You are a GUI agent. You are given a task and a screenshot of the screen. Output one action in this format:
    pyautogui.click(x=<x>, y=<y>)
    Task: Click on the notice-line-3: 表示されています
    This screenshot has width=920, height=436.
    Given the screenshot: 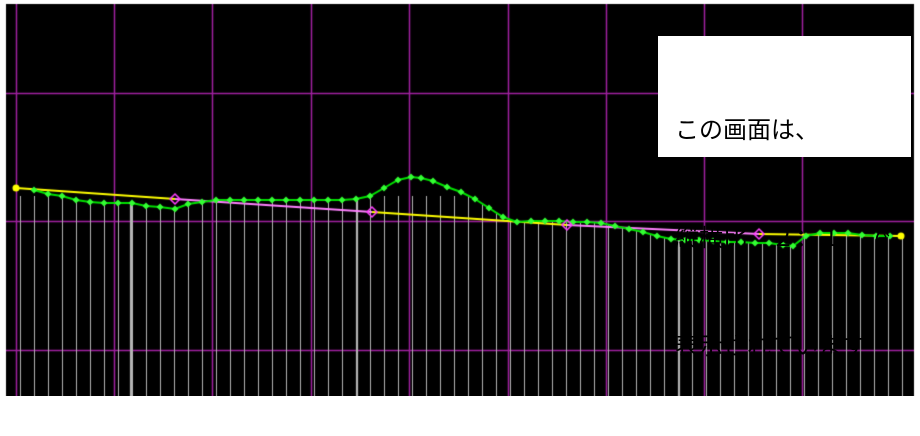 What is the action you would take?
    pyautogui.click(x=771, y=346)
    